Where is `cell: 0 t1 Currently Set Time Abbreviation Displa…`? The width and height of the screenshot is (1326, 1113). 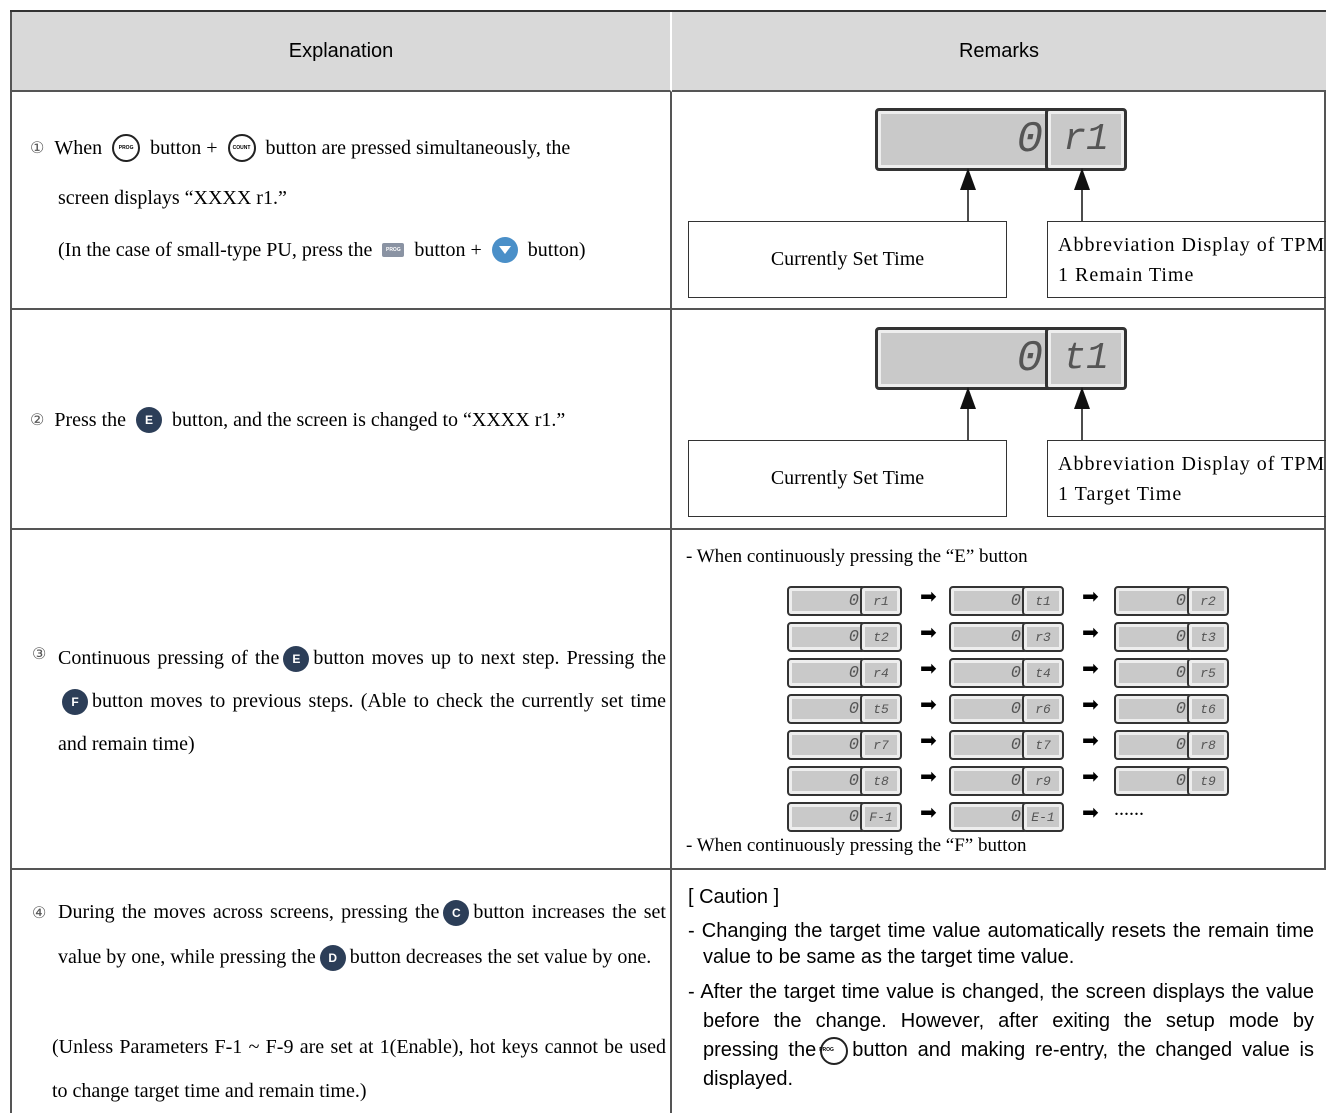
cell: 0 t1 Currently Set Time Abbreviation Displa… is located at coordinates (999, 420).